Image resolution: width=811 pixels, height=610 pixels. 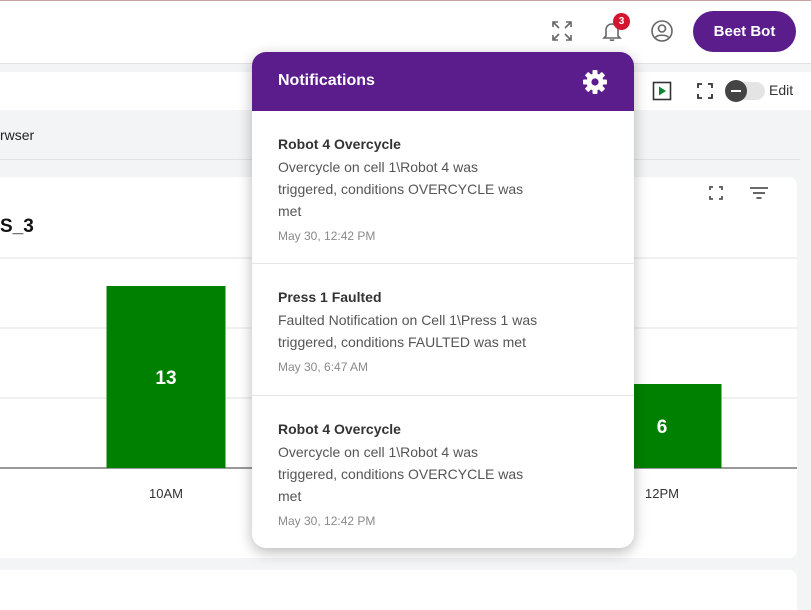 I want to click on user-menu-button: Beet Bot, so click(x=744, y=31).